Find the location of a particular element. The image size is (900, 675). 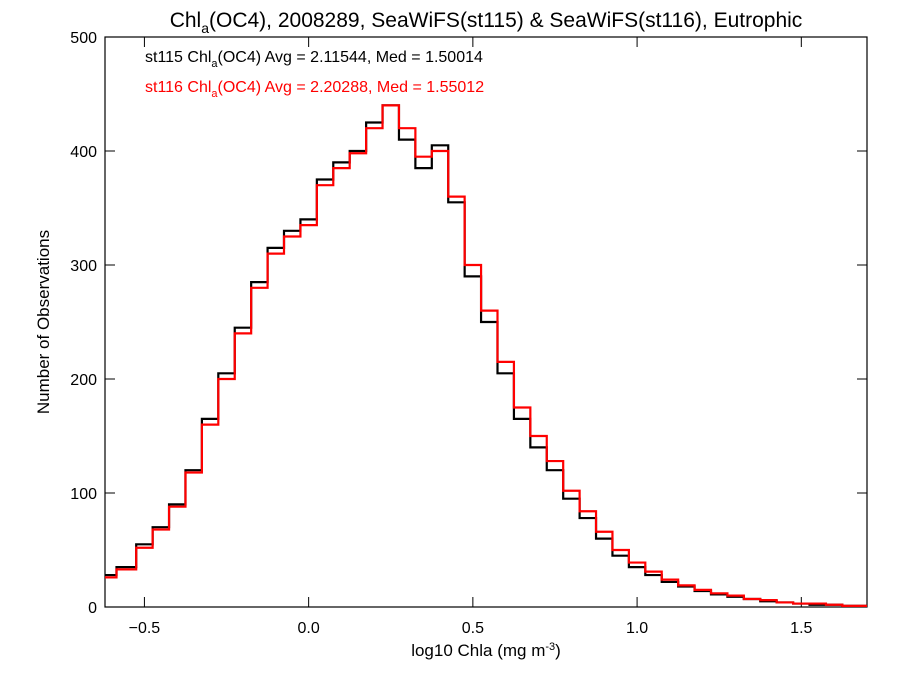

y-tick-label: 0 is located at coordinates (92, 608).